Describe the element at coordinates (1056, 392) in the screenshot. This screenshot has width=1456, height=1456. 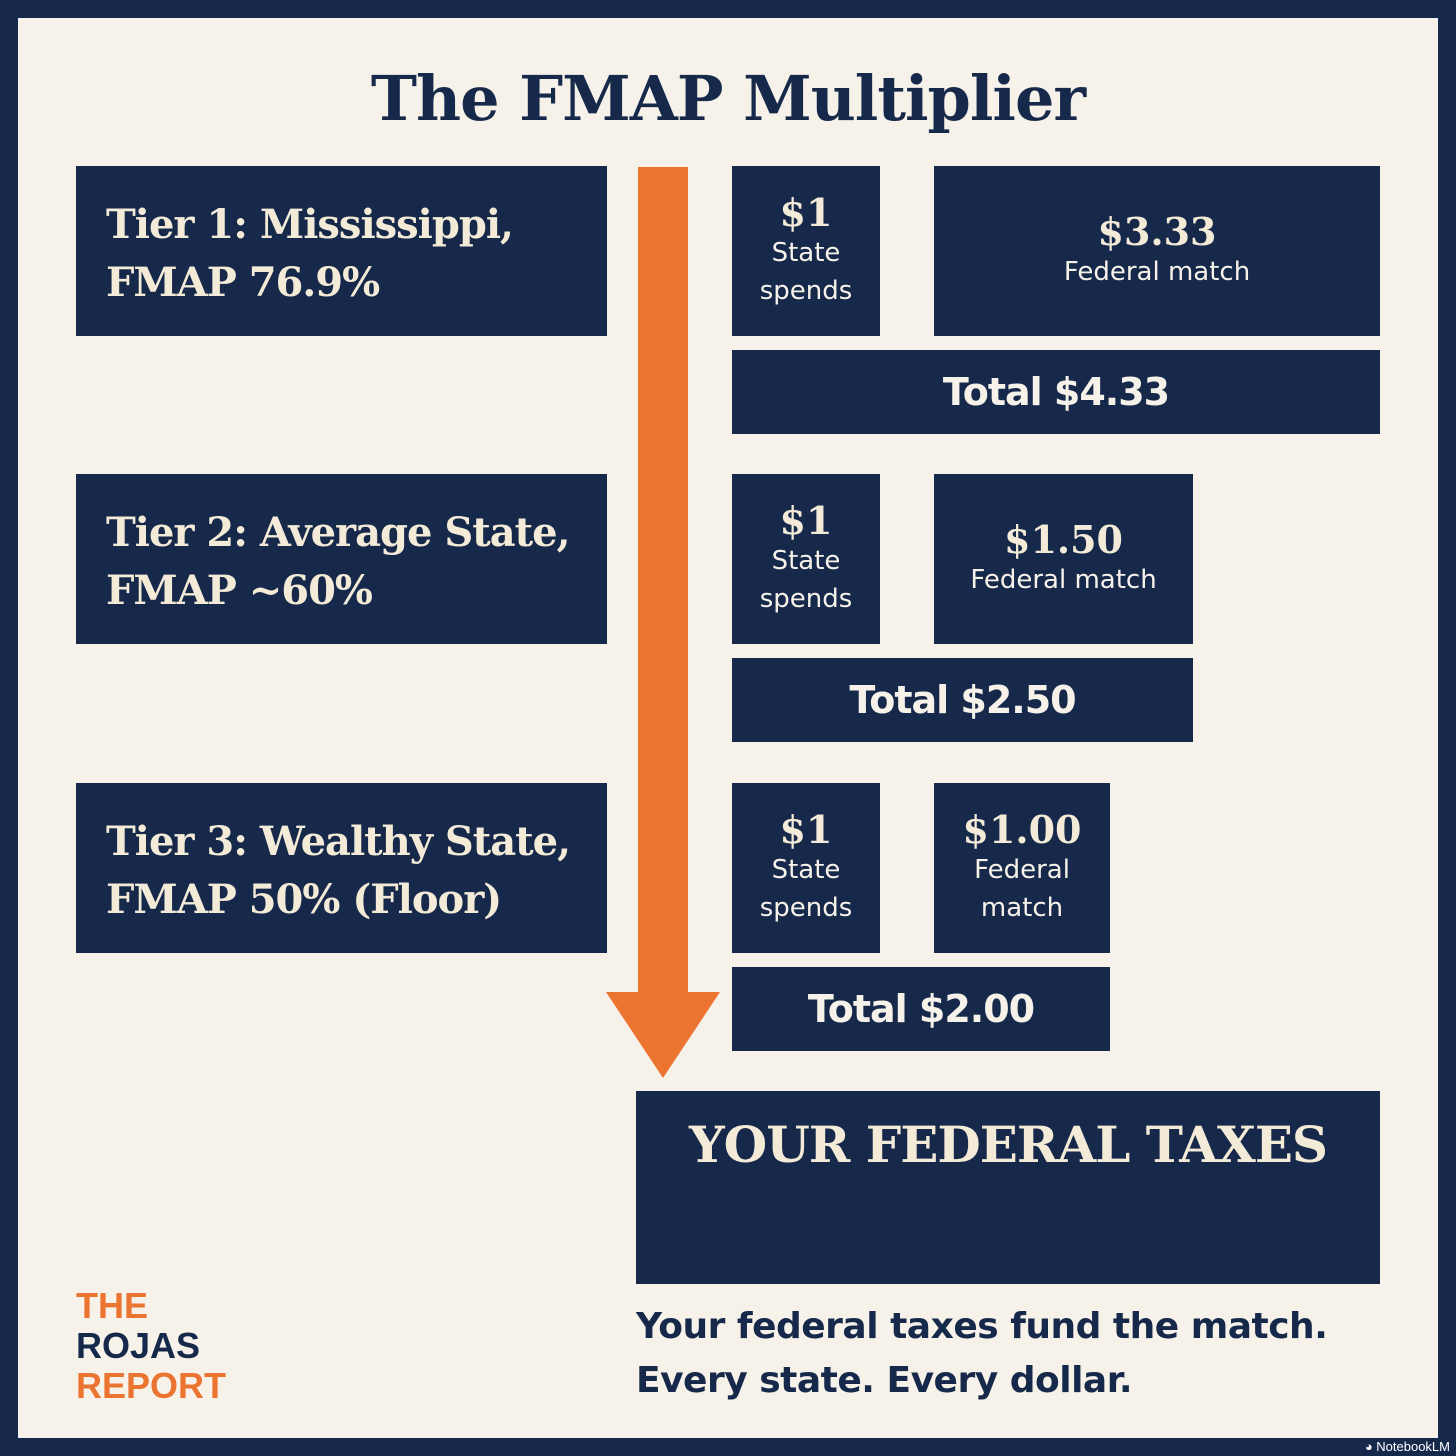
I see `tier-1-total: Total $4.33` at that location.